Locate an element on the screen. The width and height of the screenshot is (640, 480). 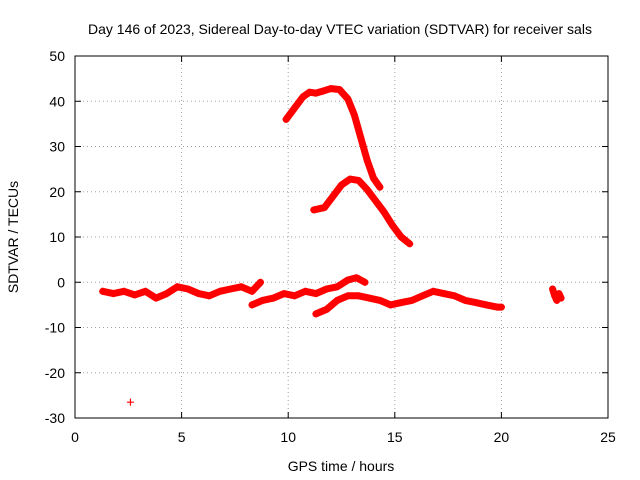
series-cluster-late is located at coordinates (557, 294).